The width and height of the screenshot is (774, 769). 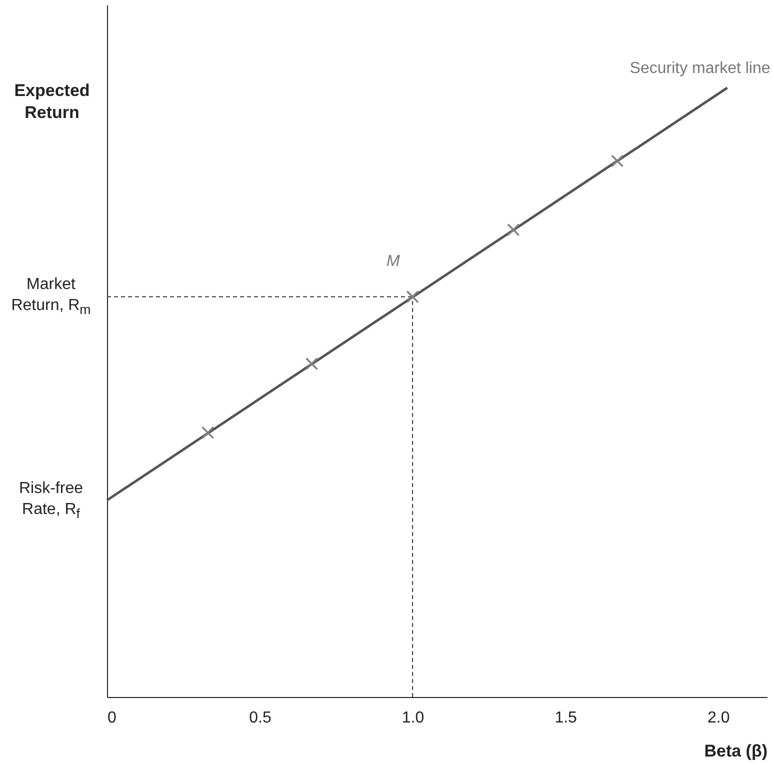 What do you see at coordinates (51, 297) in the screenshot?
I see `ref-line-label: Market Return, R$_{m}$` at bounding box center [51, 297].